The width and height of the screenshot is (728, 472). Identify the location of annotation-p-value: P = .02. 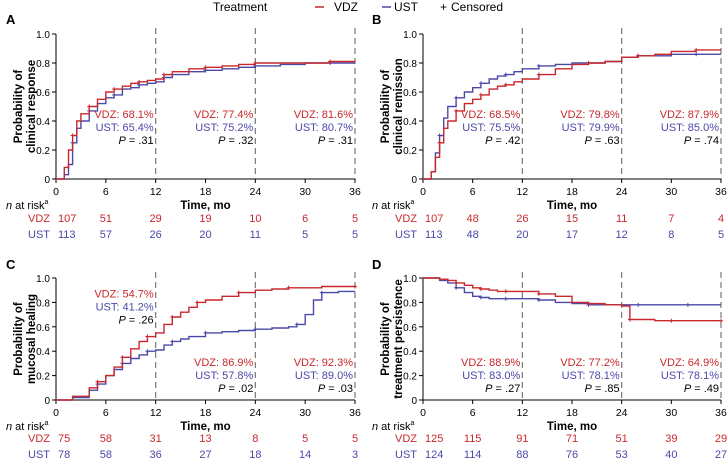
(235, 389).